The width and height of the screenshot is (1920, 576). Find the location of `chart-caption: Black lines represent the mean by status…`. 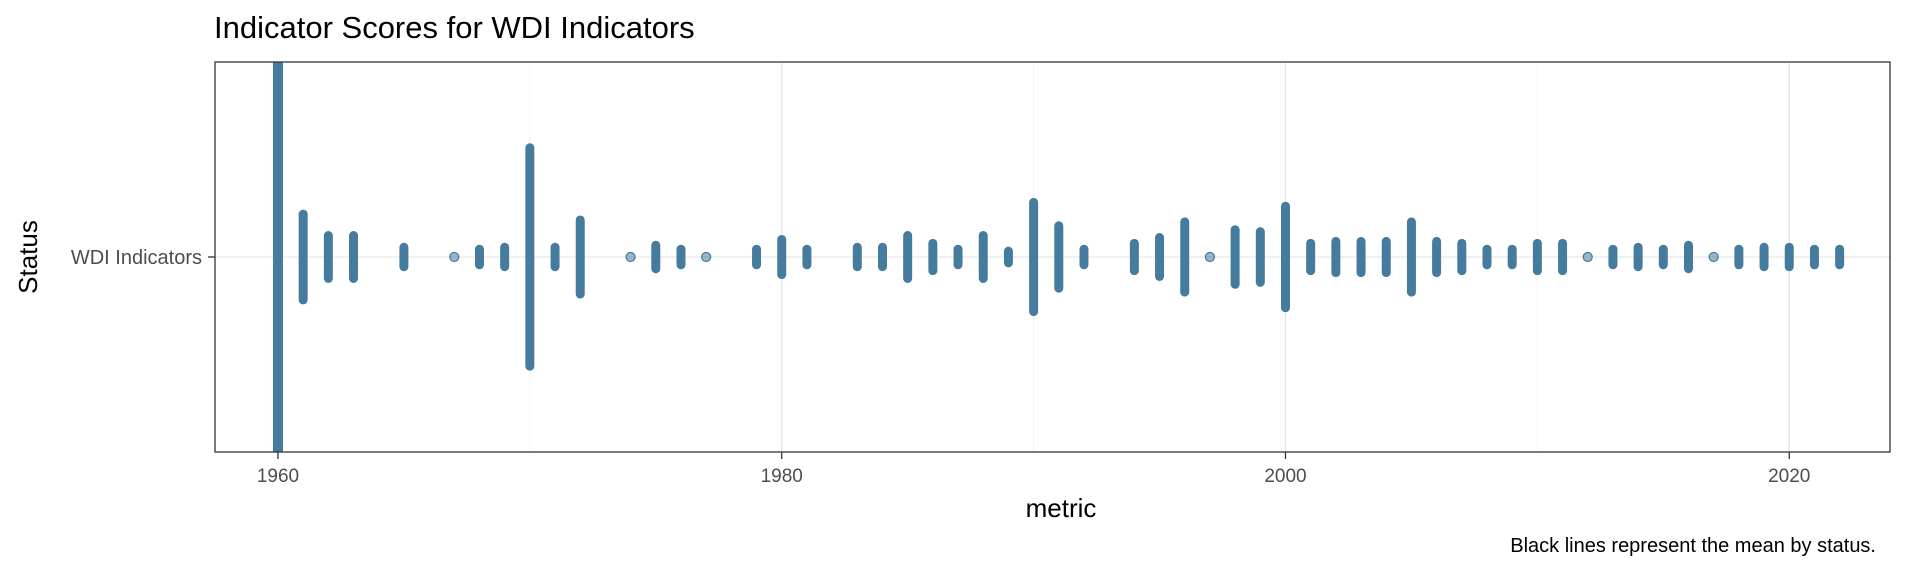

chart-caption: Black lines represent the mean by status… is located at coordinates (1693, 546).